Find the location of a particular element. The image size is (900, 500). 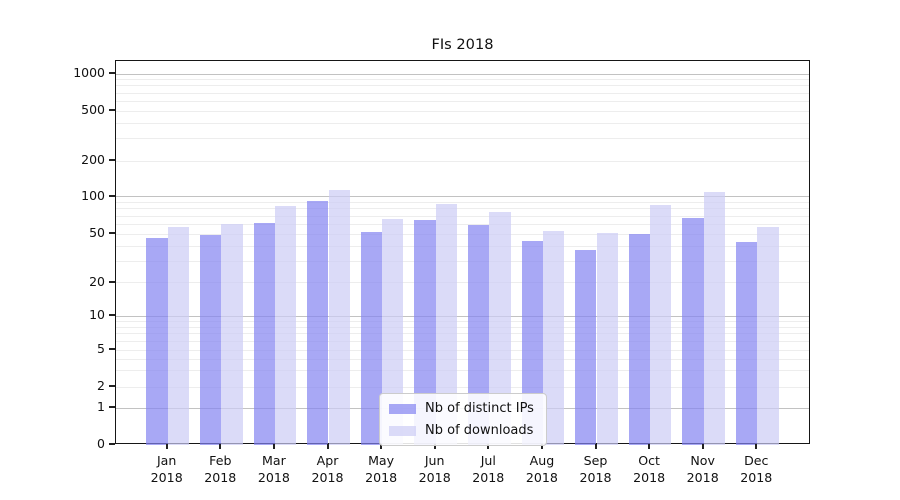

x-tick-label-month: Mar is located at coordinates (274, 460).